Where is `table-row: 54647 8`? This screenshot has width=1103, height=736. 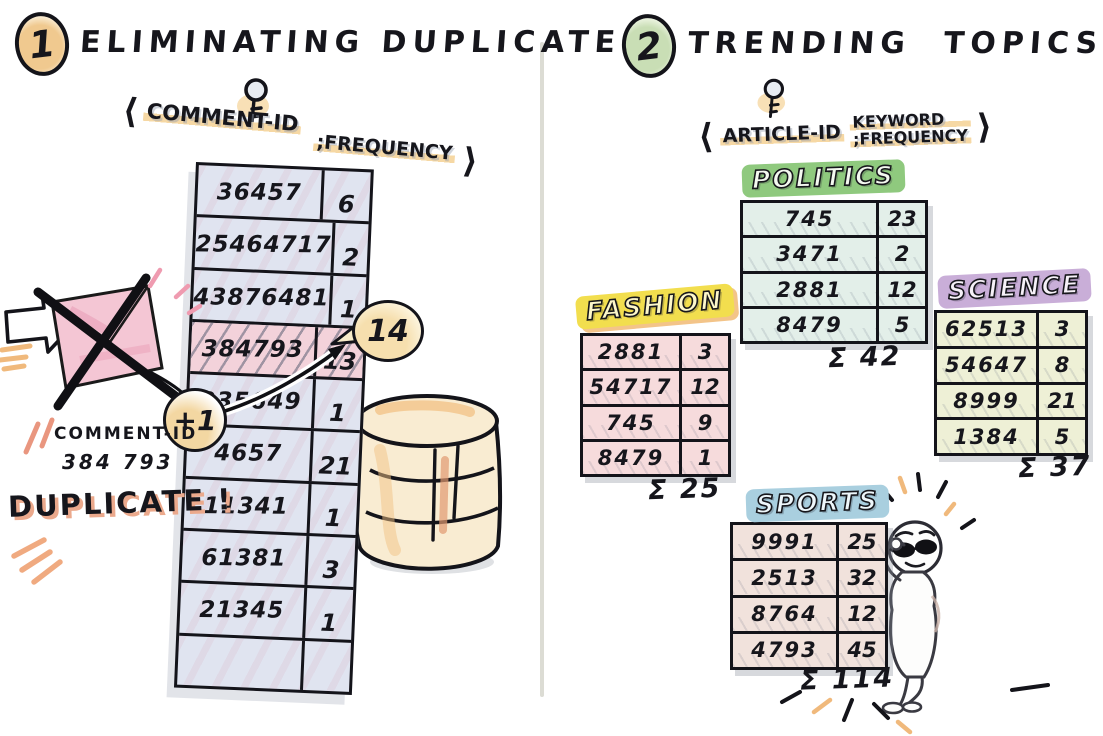
table-row: 54647 8 is located at coordinates (1011, 366).